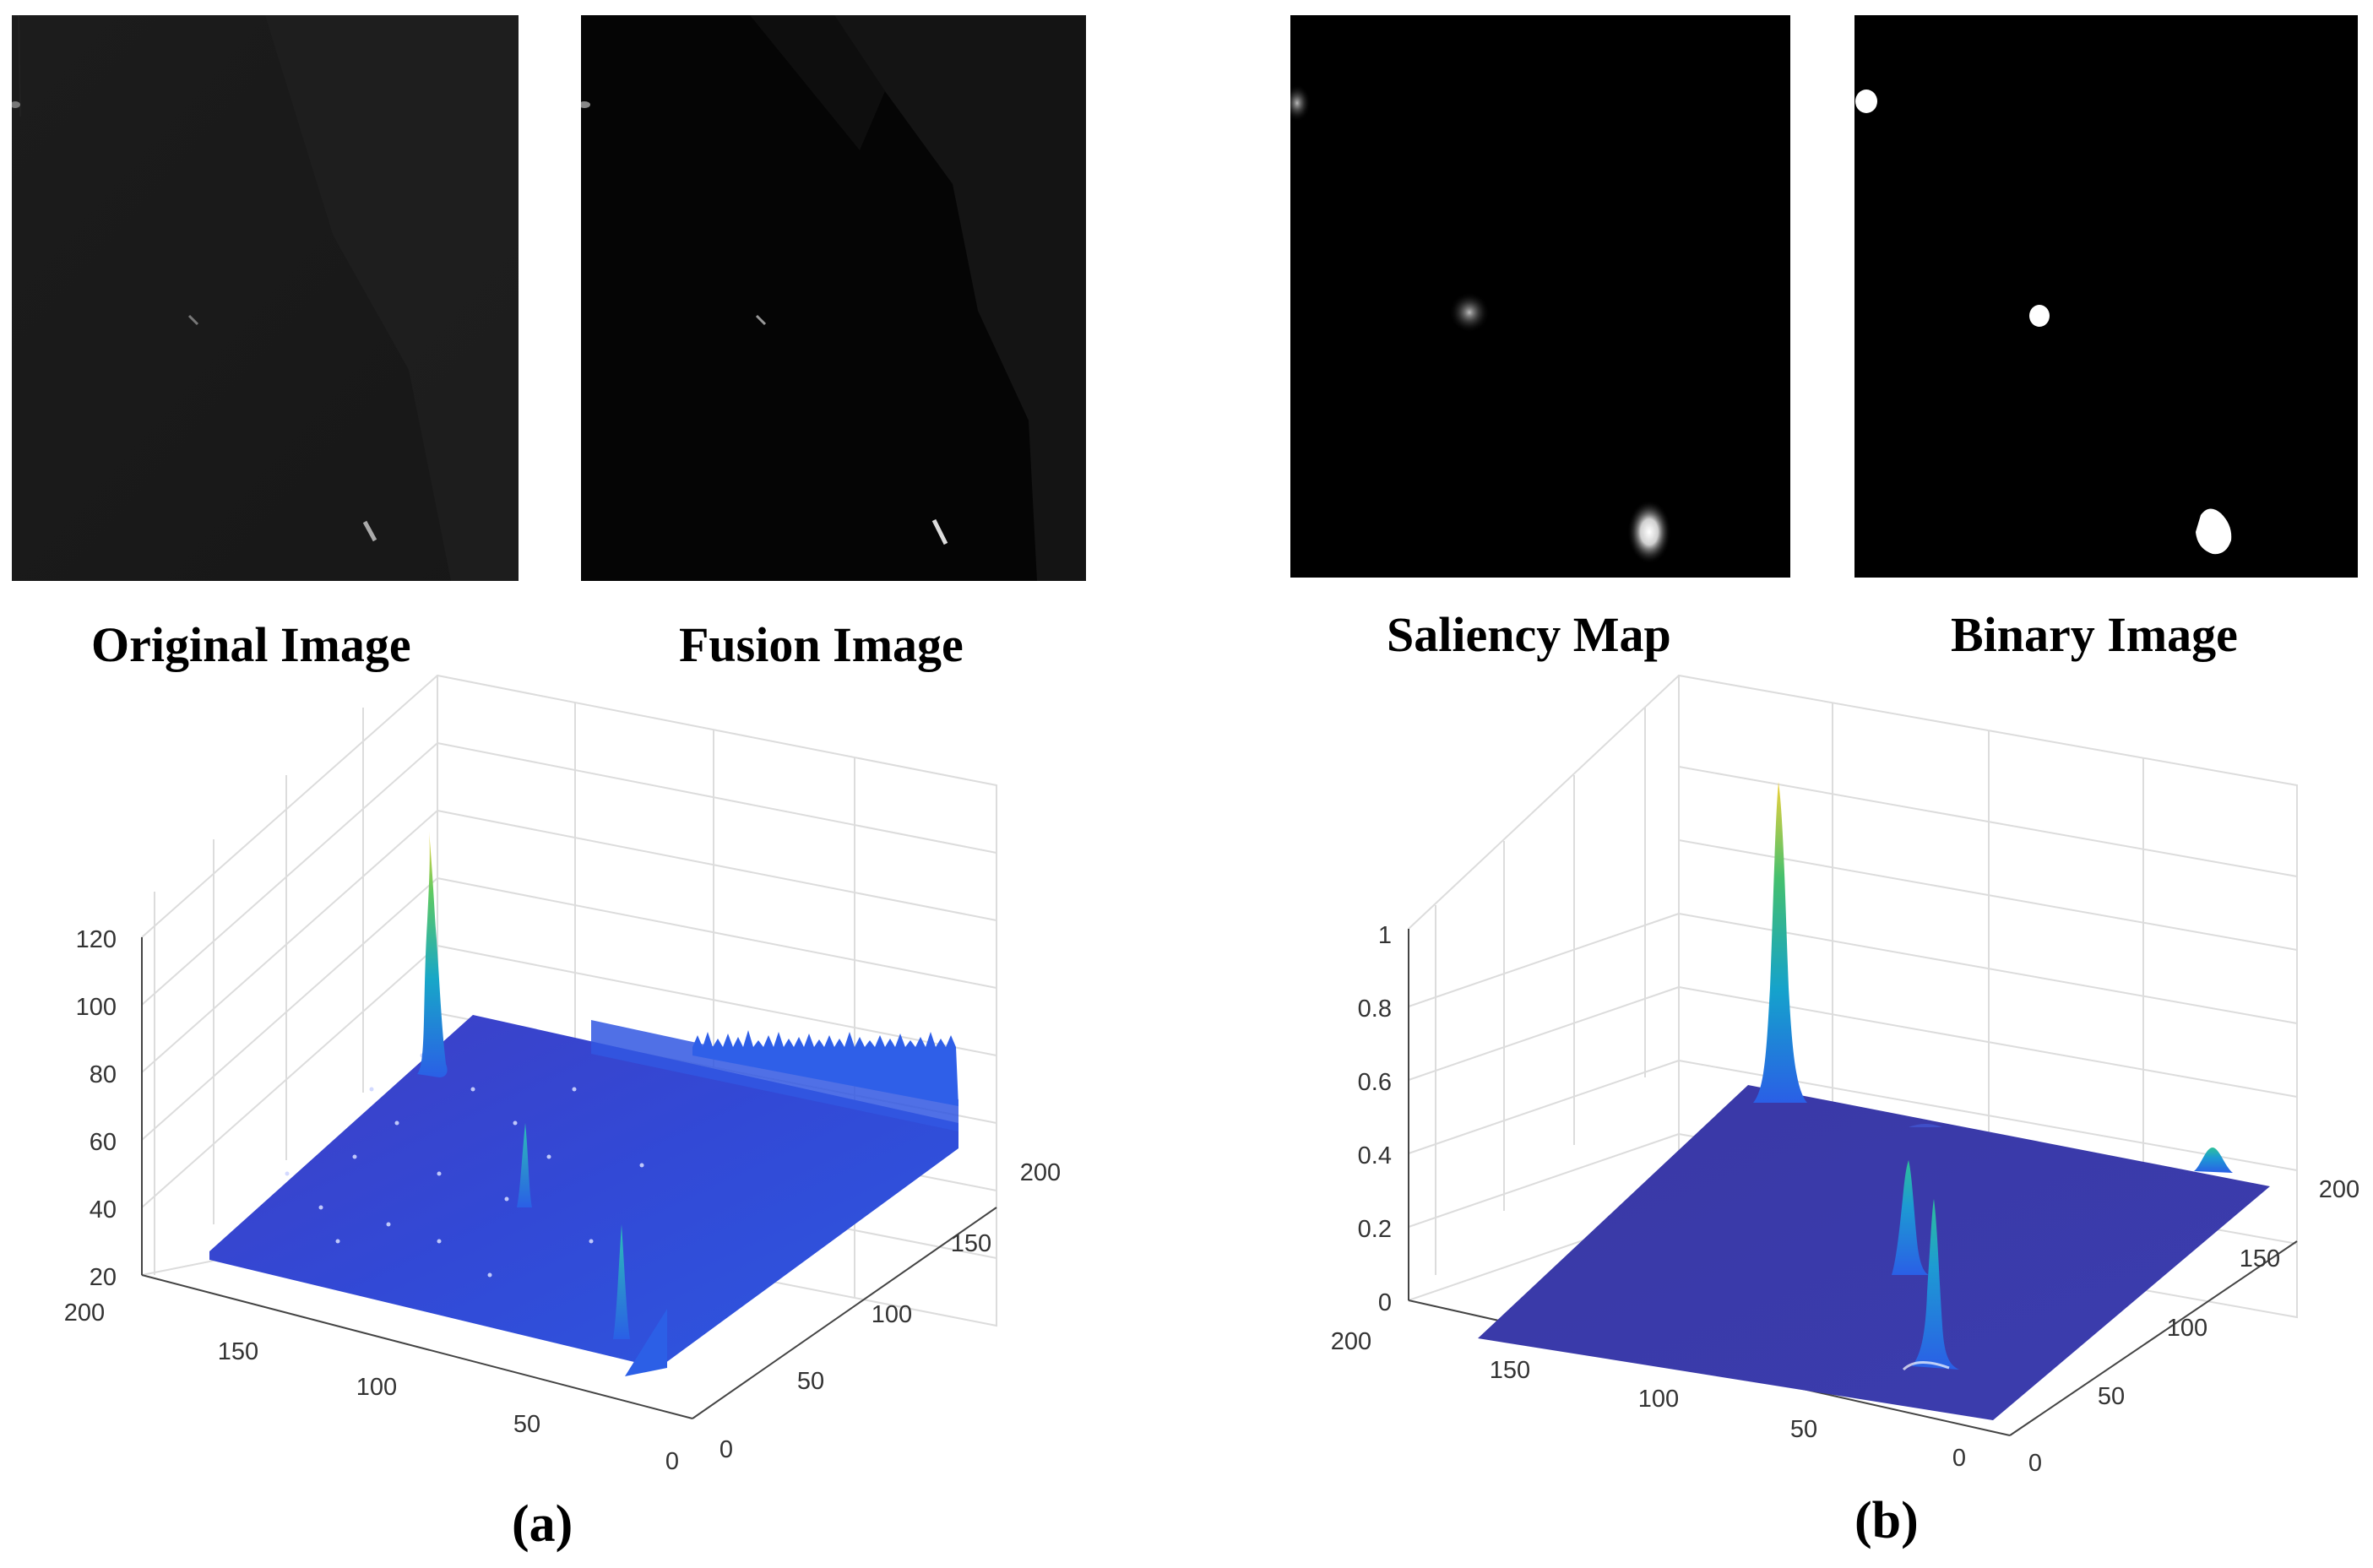 The image size is (2373, 1568). I want to click on peak-a-mid, so click(524, 1165).